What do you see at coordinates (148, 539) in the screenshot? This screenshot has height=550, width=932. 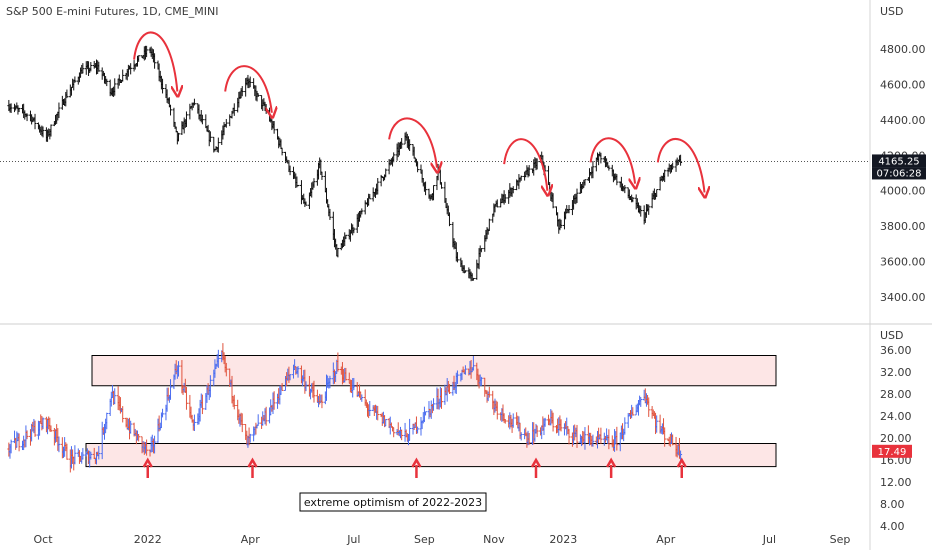 I see `time-tick-label: 2022` at bounding box center [148, 539].